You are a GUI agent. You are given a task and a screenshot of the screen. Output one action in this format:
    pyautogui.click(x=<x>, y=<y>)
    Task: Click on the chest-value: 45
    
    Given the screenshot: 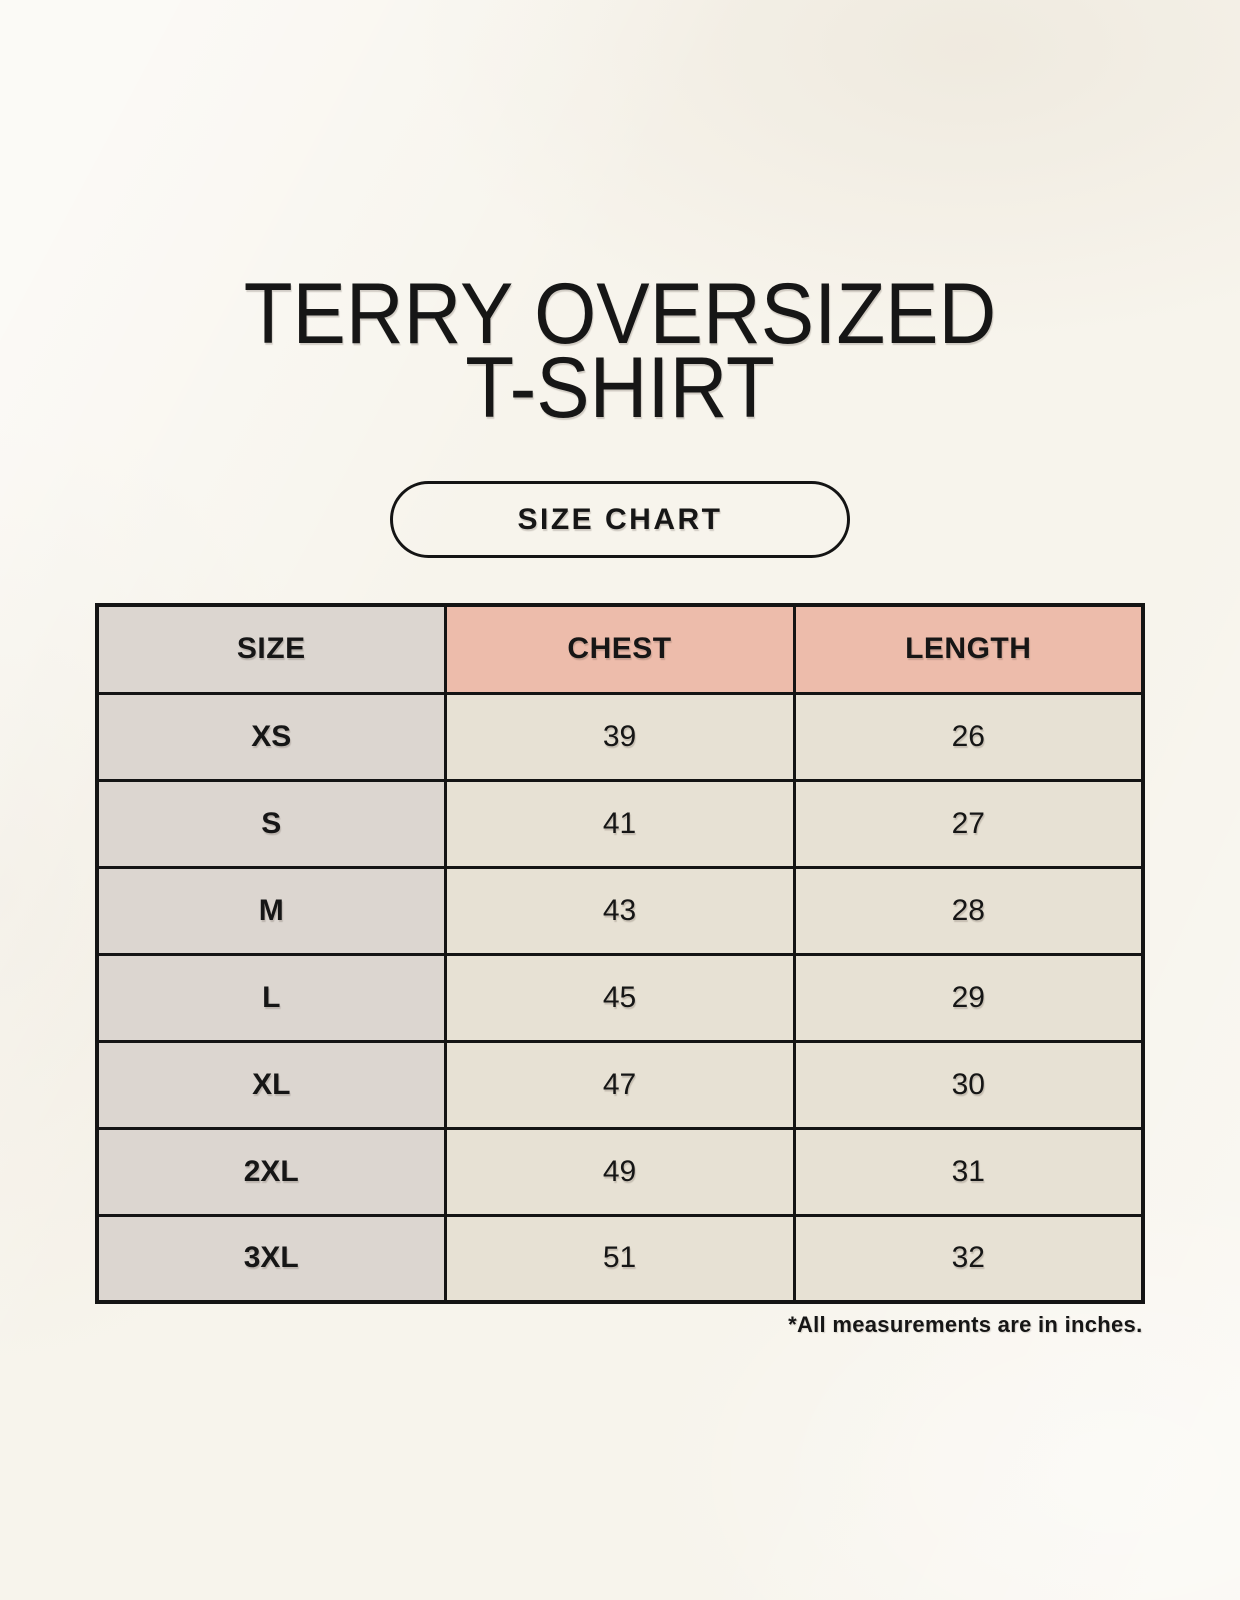 What is the action you would take?
    pyautogui.click(x=619, y=997)
    